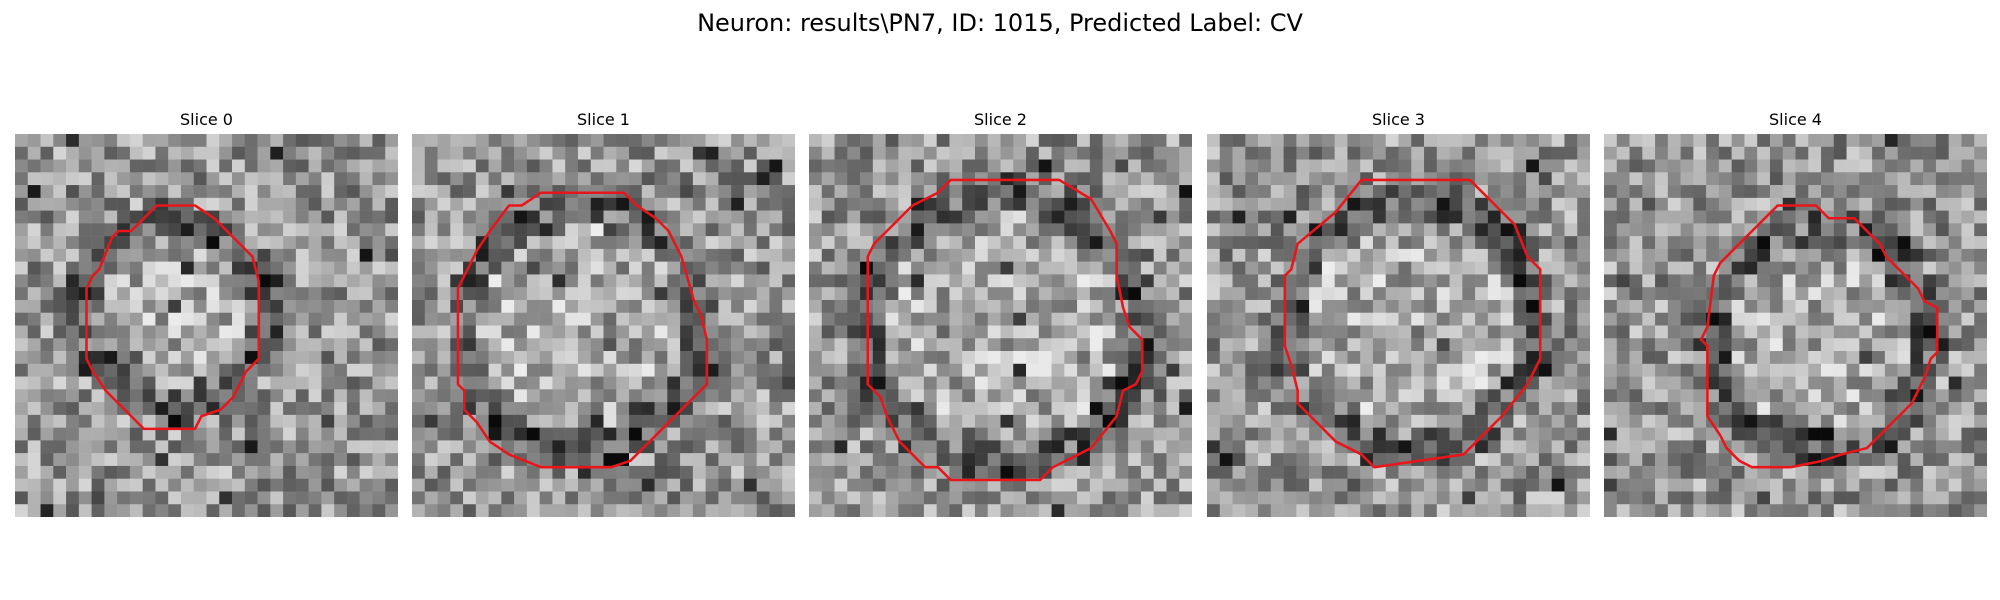 The width and height of the screenshot is (2000, 600). What do you see at coordinates (206, 119) in the screenshot?
I see `slice-title: Slice 0` at bounding box center [206, 119].